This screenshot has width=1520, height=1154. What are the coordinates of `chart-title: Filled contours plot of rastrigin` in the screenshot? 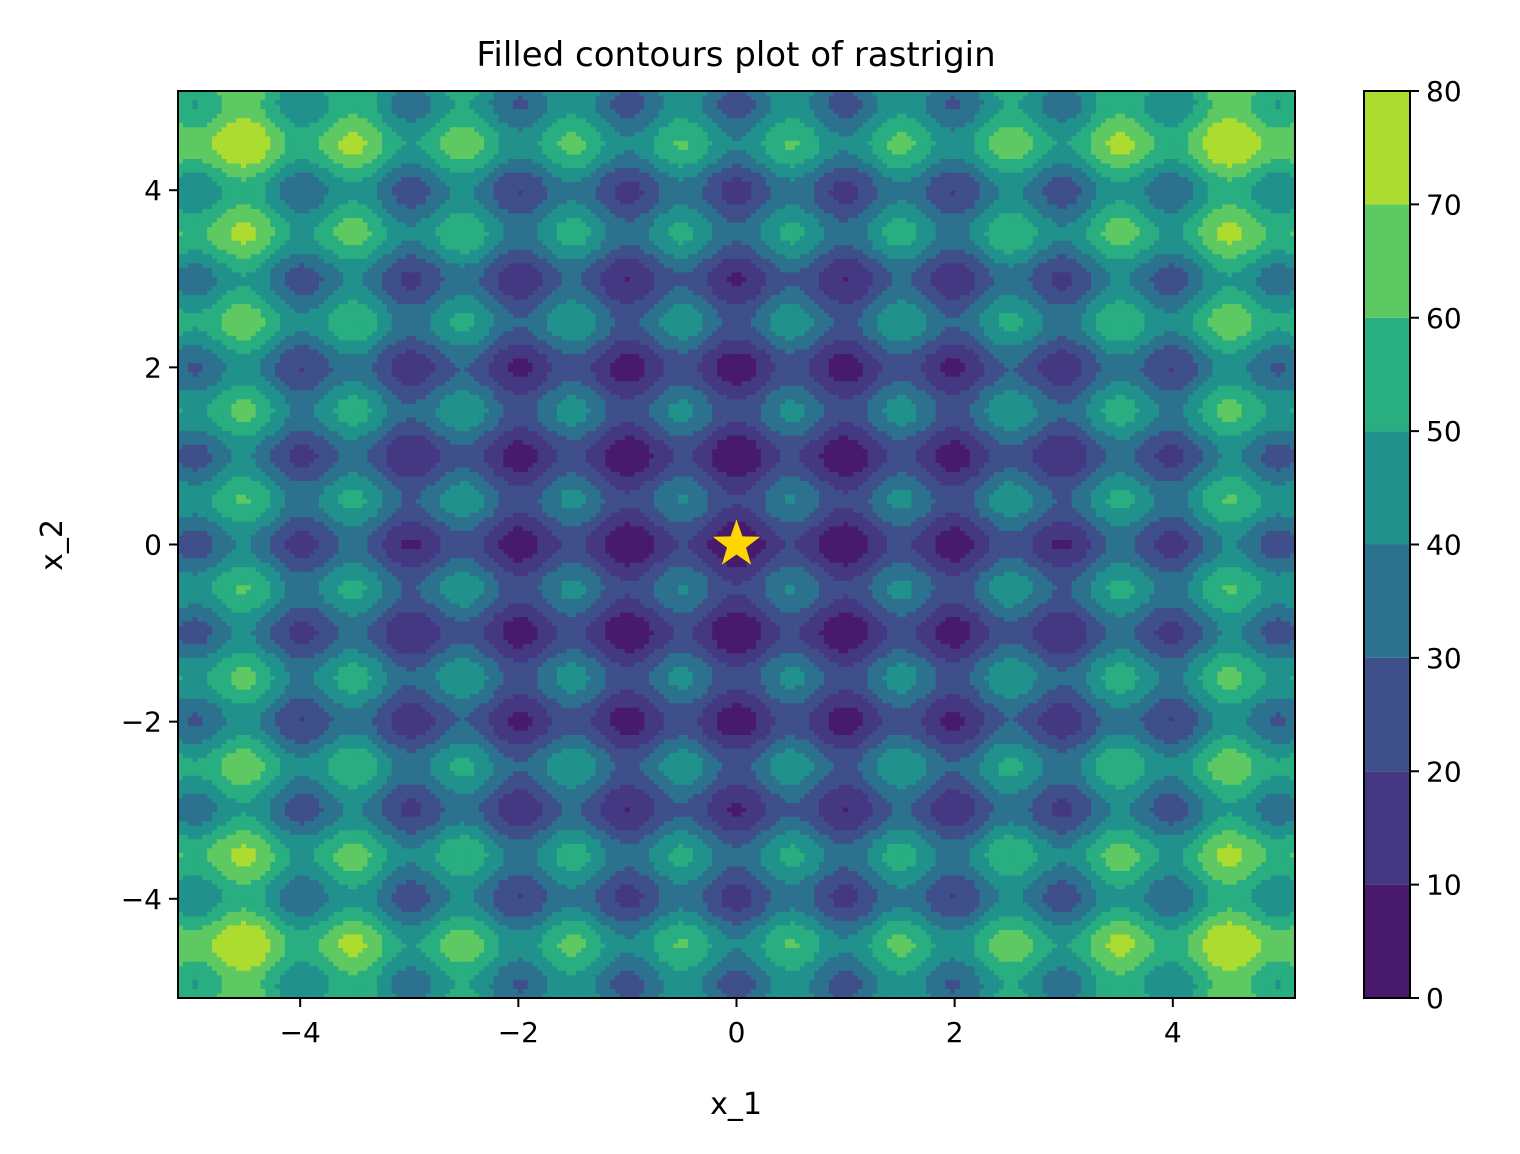 It's located at (735, 55).